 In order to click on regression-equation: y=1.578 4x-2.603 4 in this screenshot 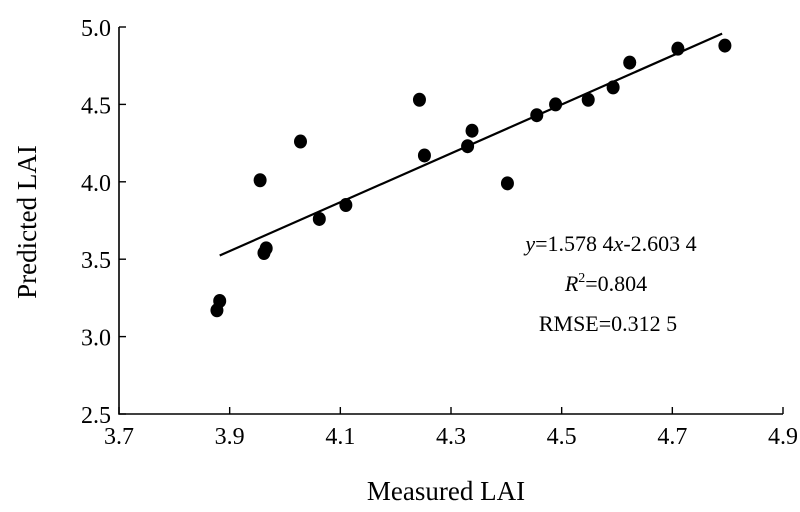, I will do `click(609, 243)`.